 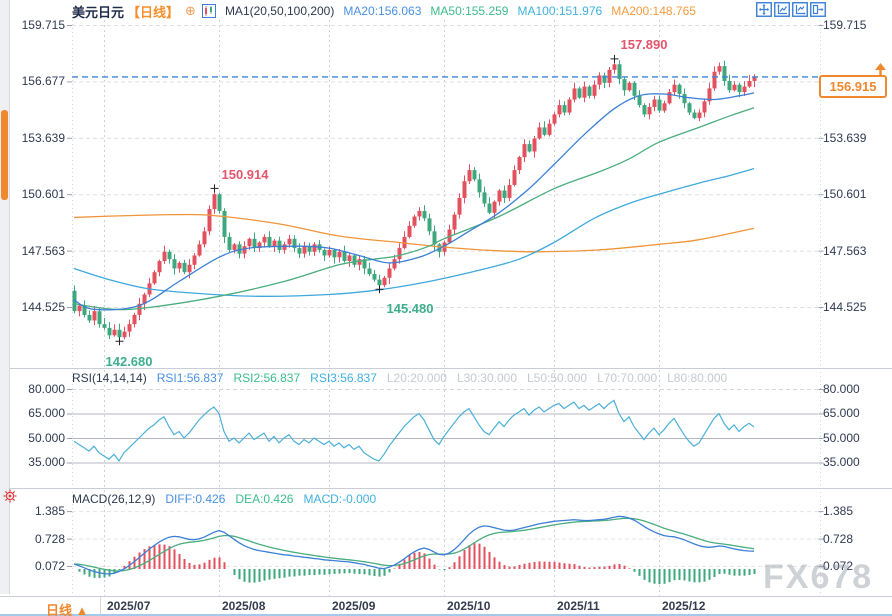 I want to click on scrollbar-thumb, so click(x=4, y=155).